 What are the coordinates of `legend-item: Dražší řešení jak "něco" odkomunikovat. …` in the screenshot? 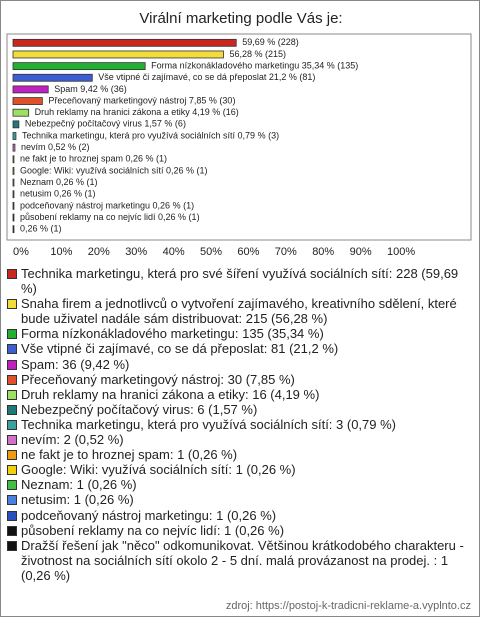 It's located at (238, 560).